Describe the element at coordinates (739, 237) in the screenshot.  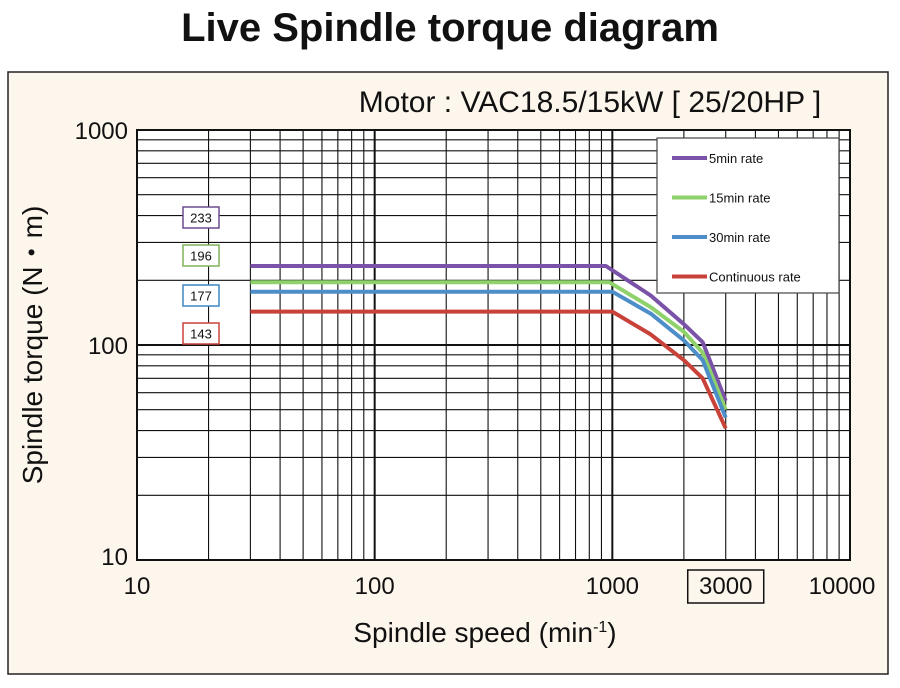
I see `legend-label: 30min rate` at that location.